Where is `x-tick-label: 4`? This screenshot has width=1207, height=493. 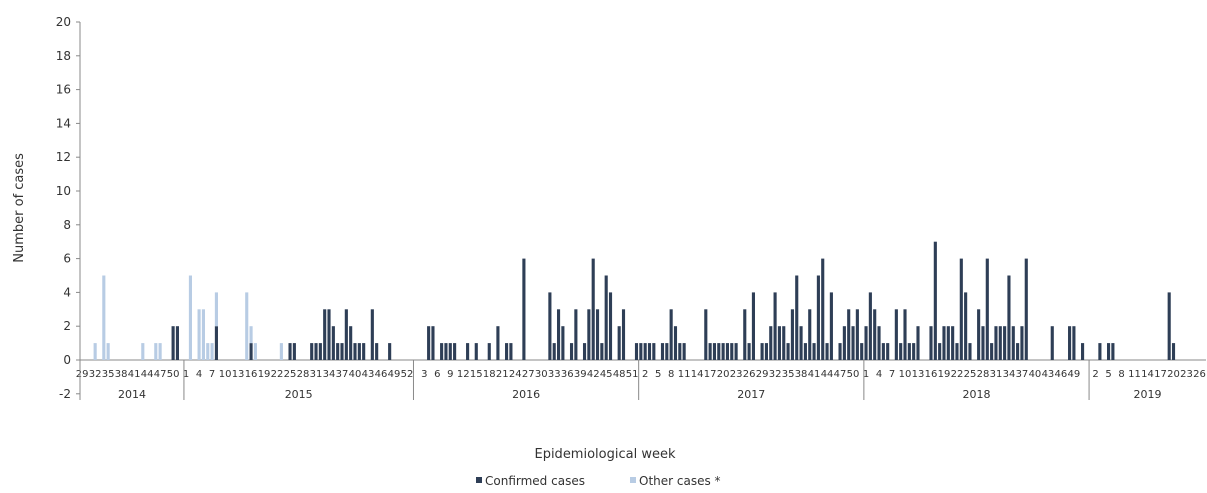 x-tick-label: 4 is located at coordinates (879, 374).